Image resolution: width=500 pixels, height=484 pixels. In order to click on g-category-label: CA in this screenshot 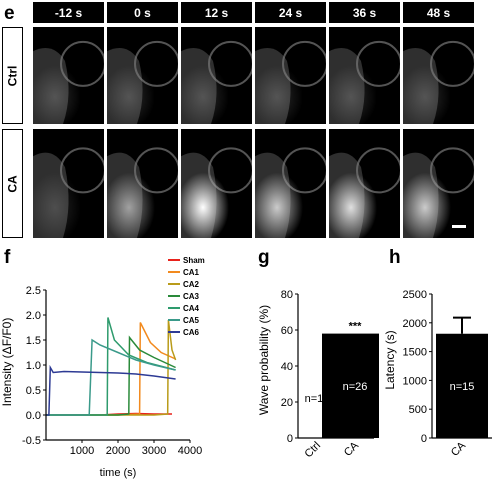, I will do `click(352, 449)`.